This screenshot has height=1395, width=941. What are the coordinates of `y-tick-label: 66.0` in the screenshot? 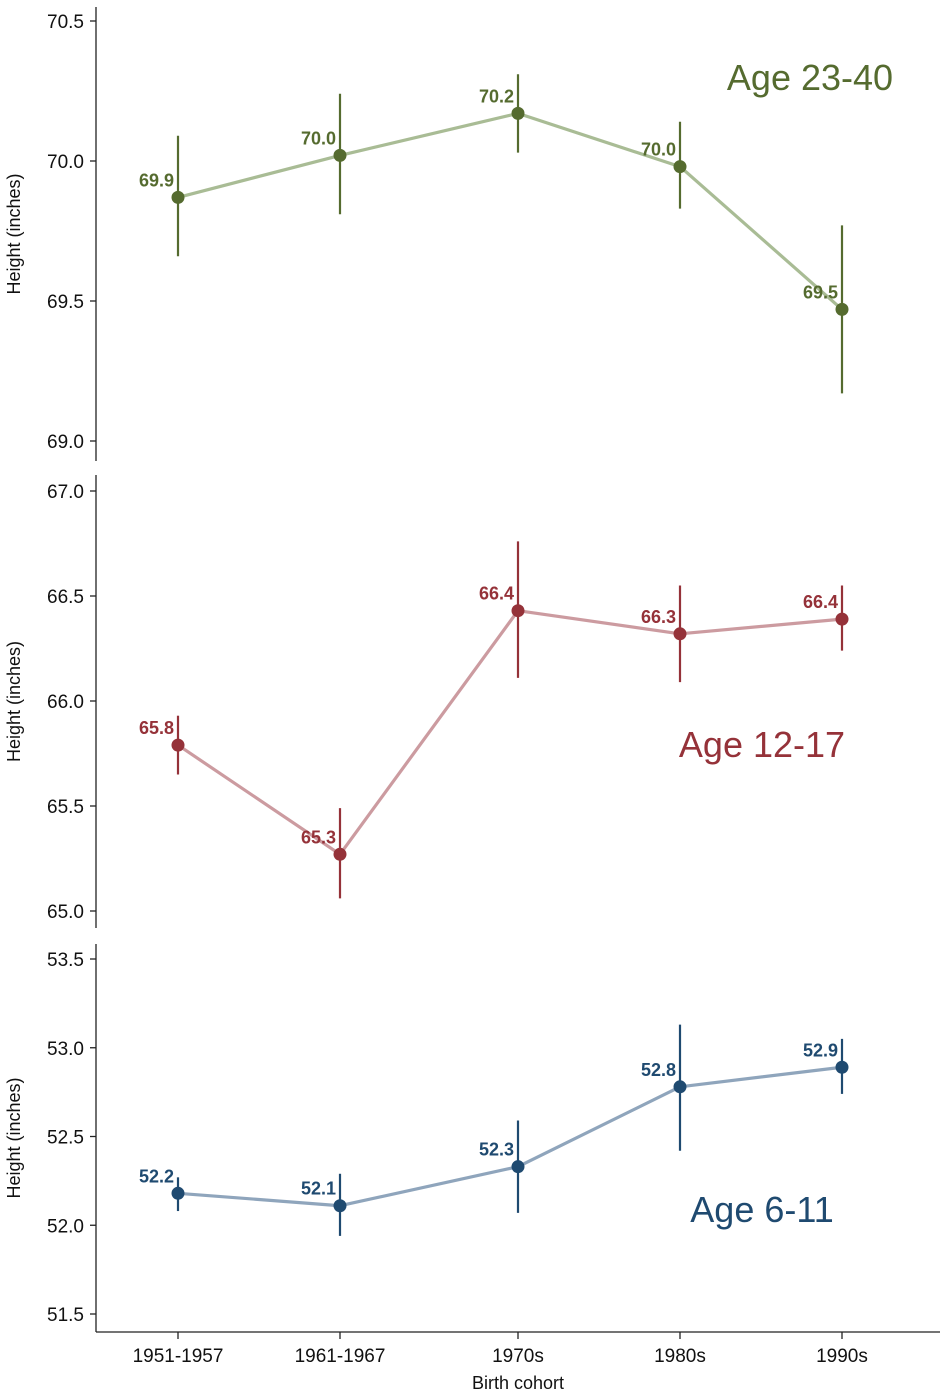 It's located at (65, 702).